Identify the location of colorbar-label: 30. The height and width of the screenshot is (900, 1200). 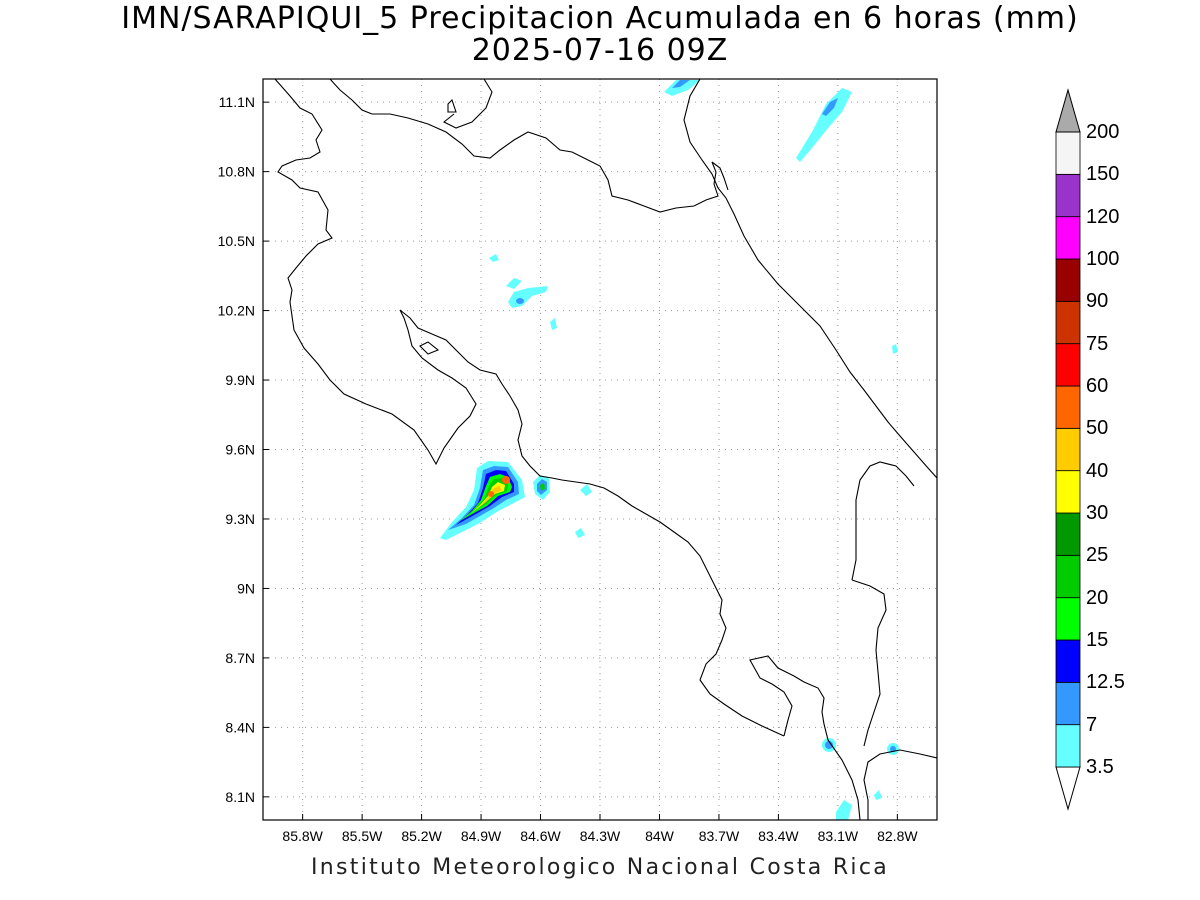
(1097, 513).